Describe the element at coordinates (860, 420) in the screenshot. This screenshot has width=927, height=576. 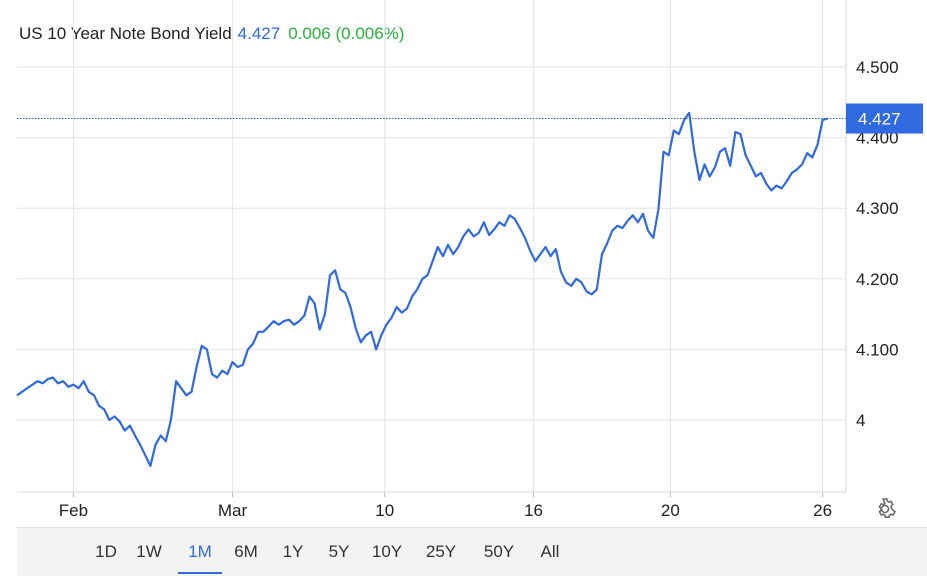
I see `y-tick-label: 4` at that location.